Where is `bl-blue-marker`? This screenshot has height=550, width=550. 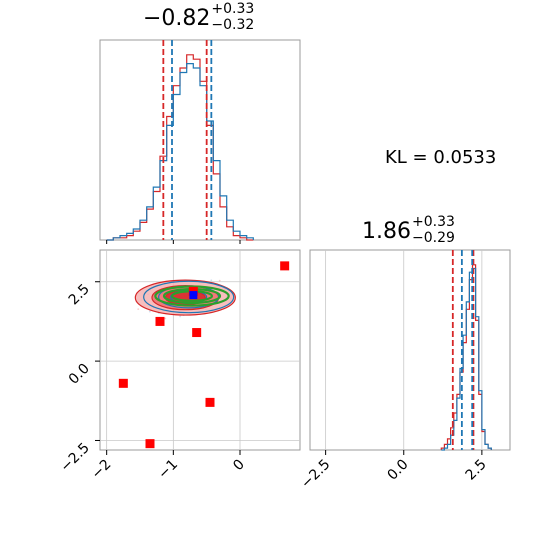
bl-blue-marker is located at coordinates (193, 295).